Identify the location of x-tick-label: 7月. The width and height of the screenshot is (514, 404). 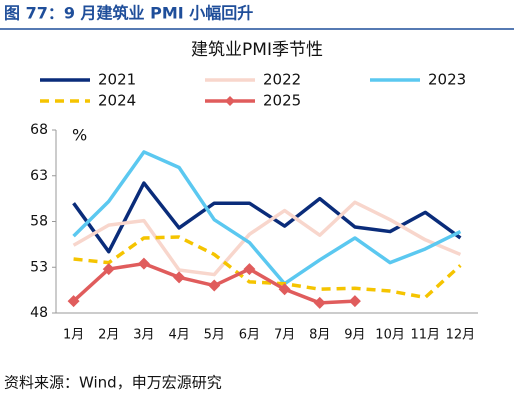
(284, 335).